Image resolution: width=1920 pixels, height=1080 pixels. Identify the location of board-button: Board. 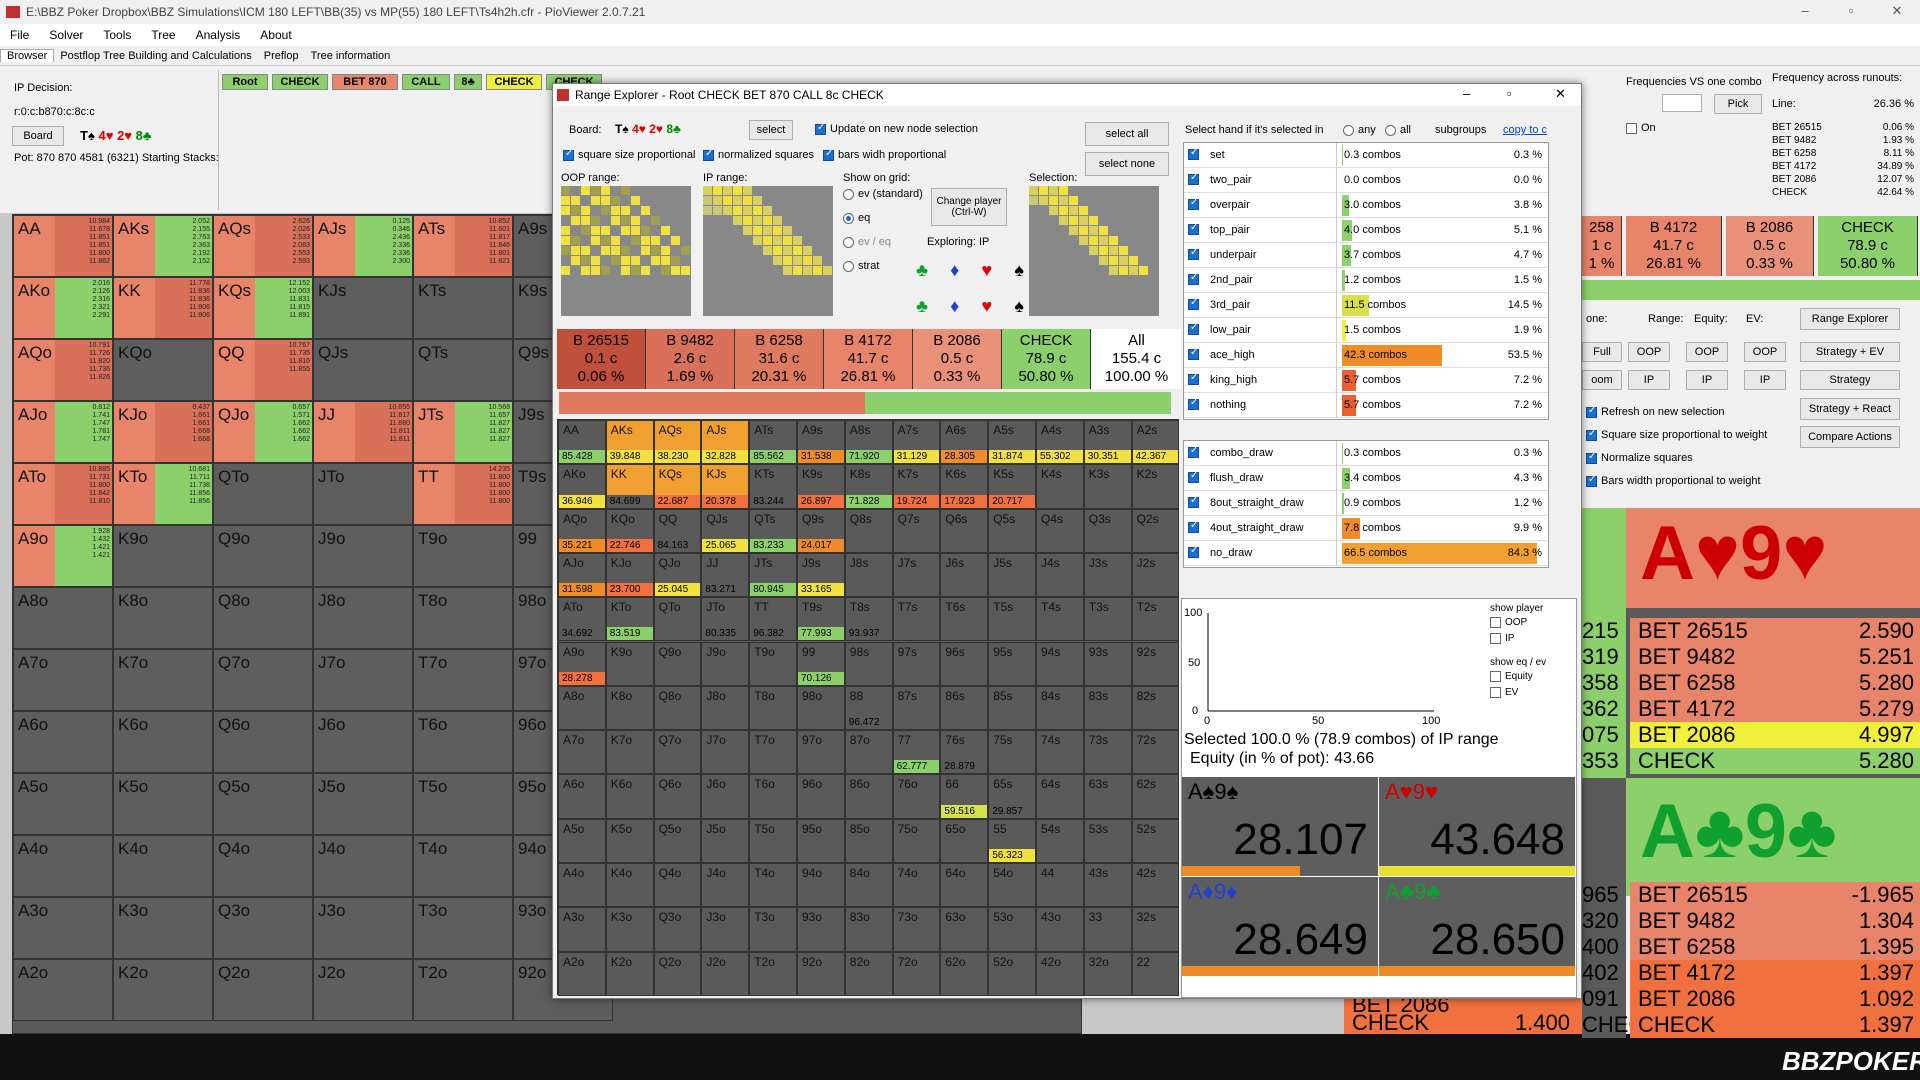
(38, 136).